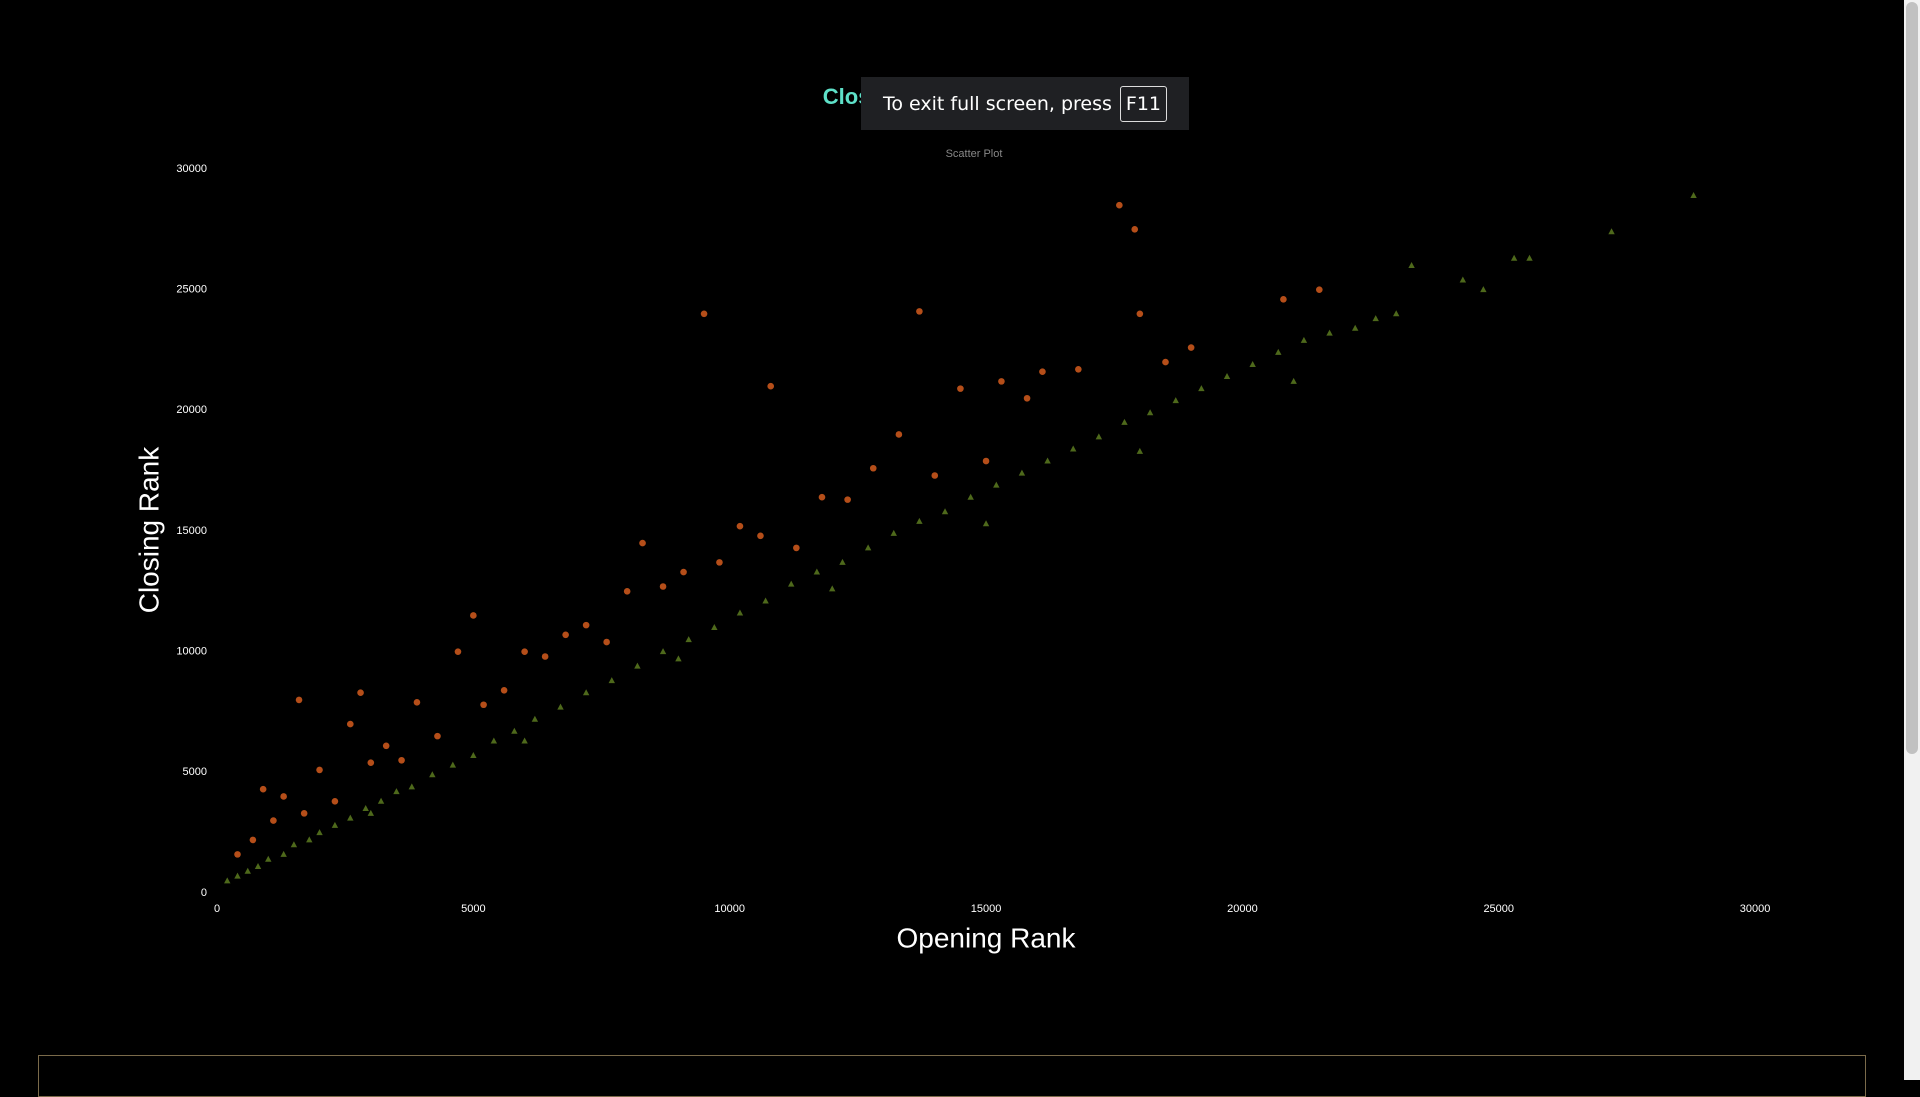  What do you see at coordinates (191, 531) in the screenshot?
I see `y-tick-label: 15000` at bounding box center [191, 531].